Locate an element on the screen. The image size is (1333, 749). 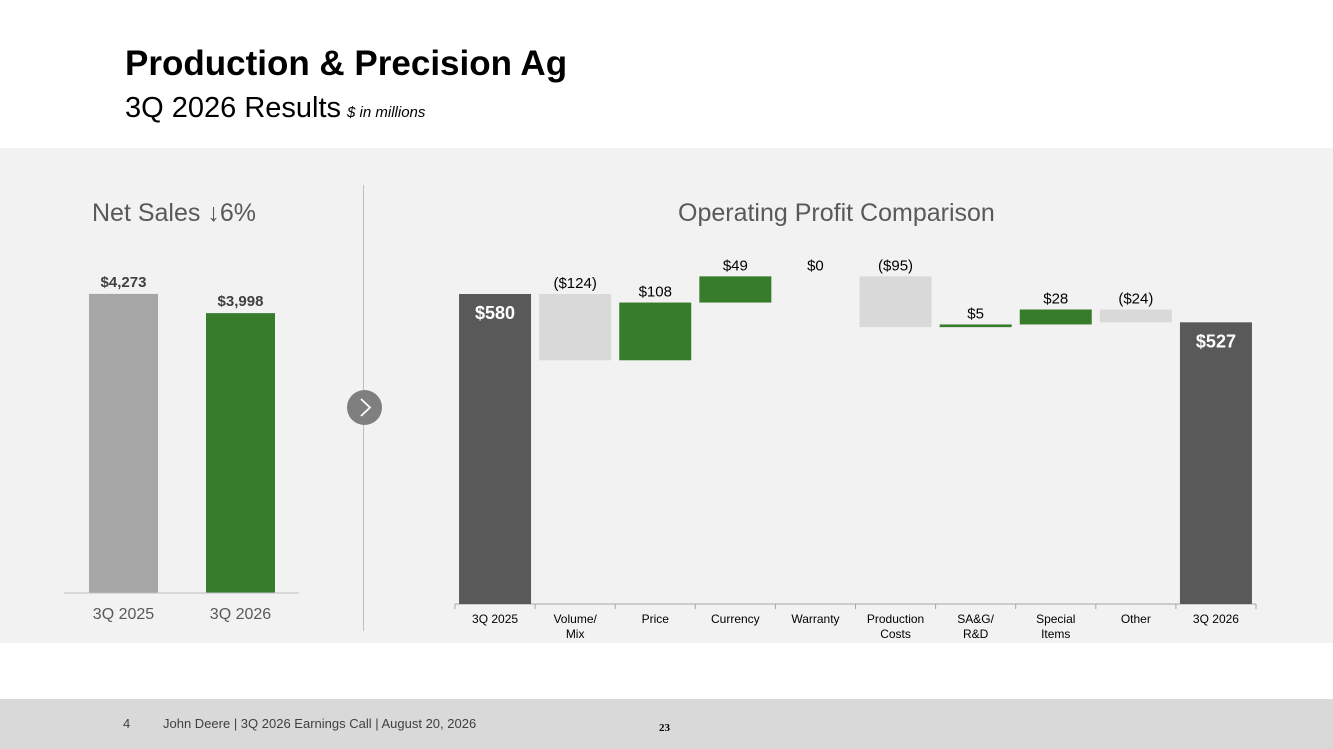
subtitle-text: 3Q 2026 Results is located at coordinates (233, 108).